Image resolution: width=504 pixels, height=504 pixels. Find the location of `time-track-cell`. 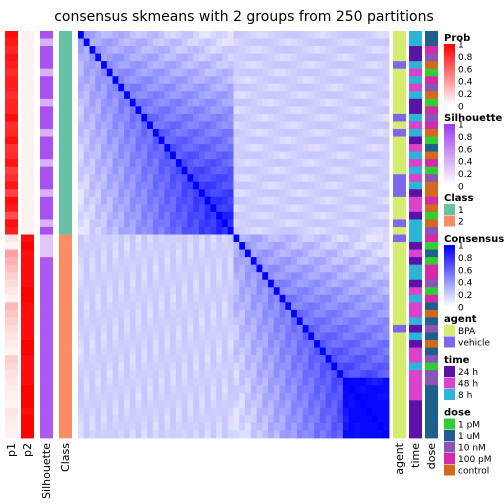

time-track-cell is located at coordinates (415, 50).